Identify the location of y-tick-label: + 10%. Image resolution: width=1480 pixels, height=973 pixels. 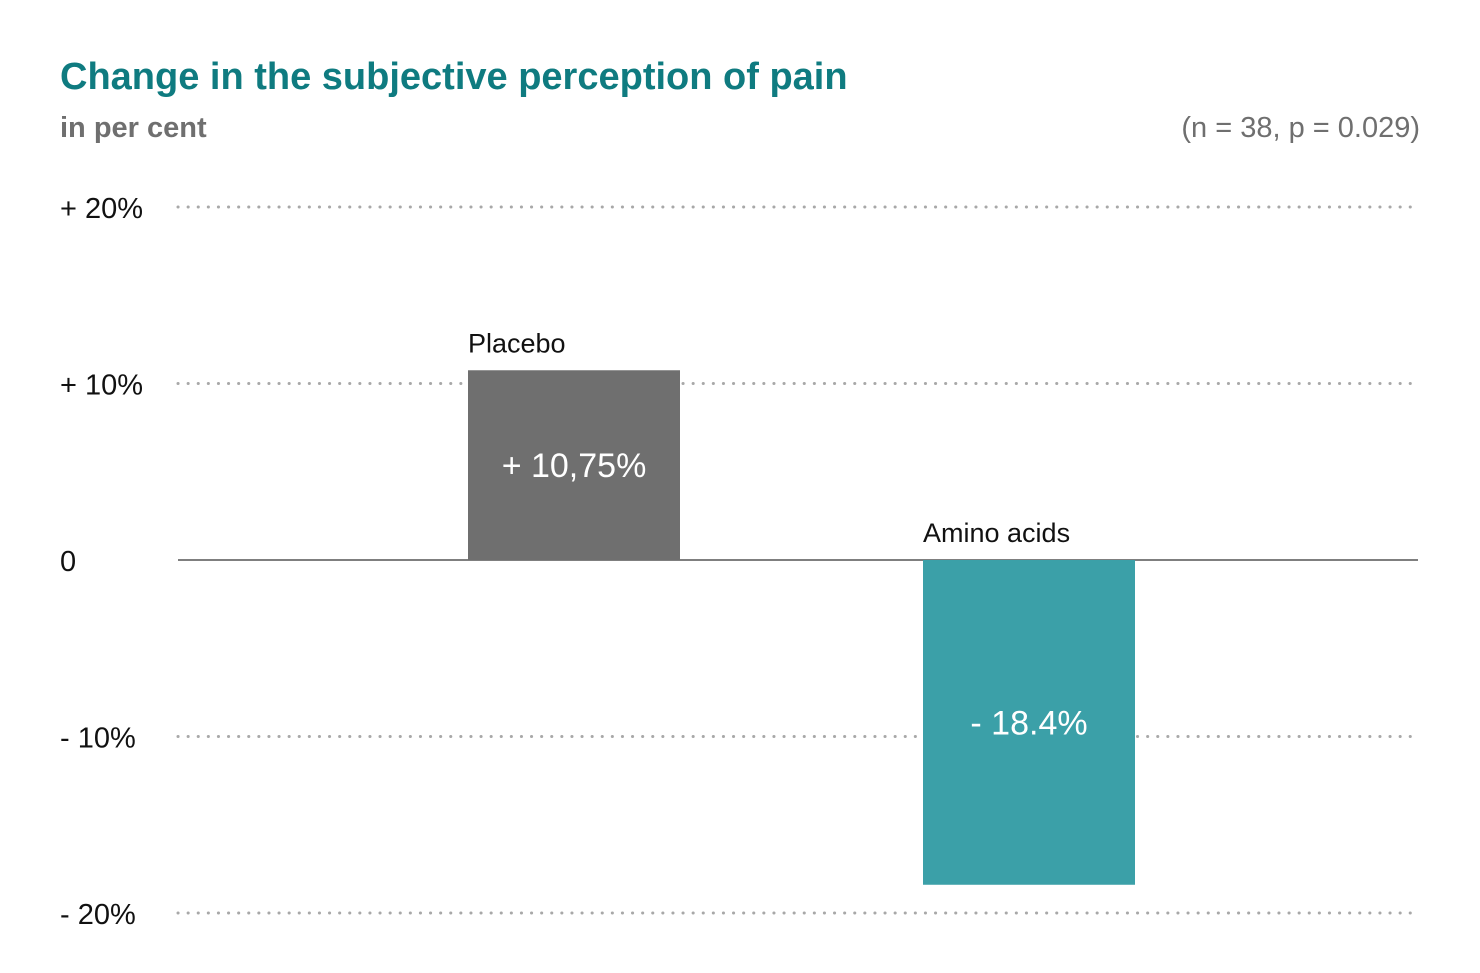
(101, 386).